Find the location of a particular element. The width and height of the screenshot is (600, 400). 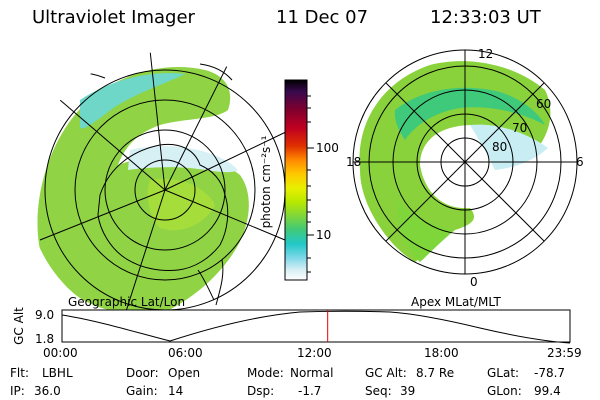

mlat-label-70: 70 is located at coordinates (520, 128).